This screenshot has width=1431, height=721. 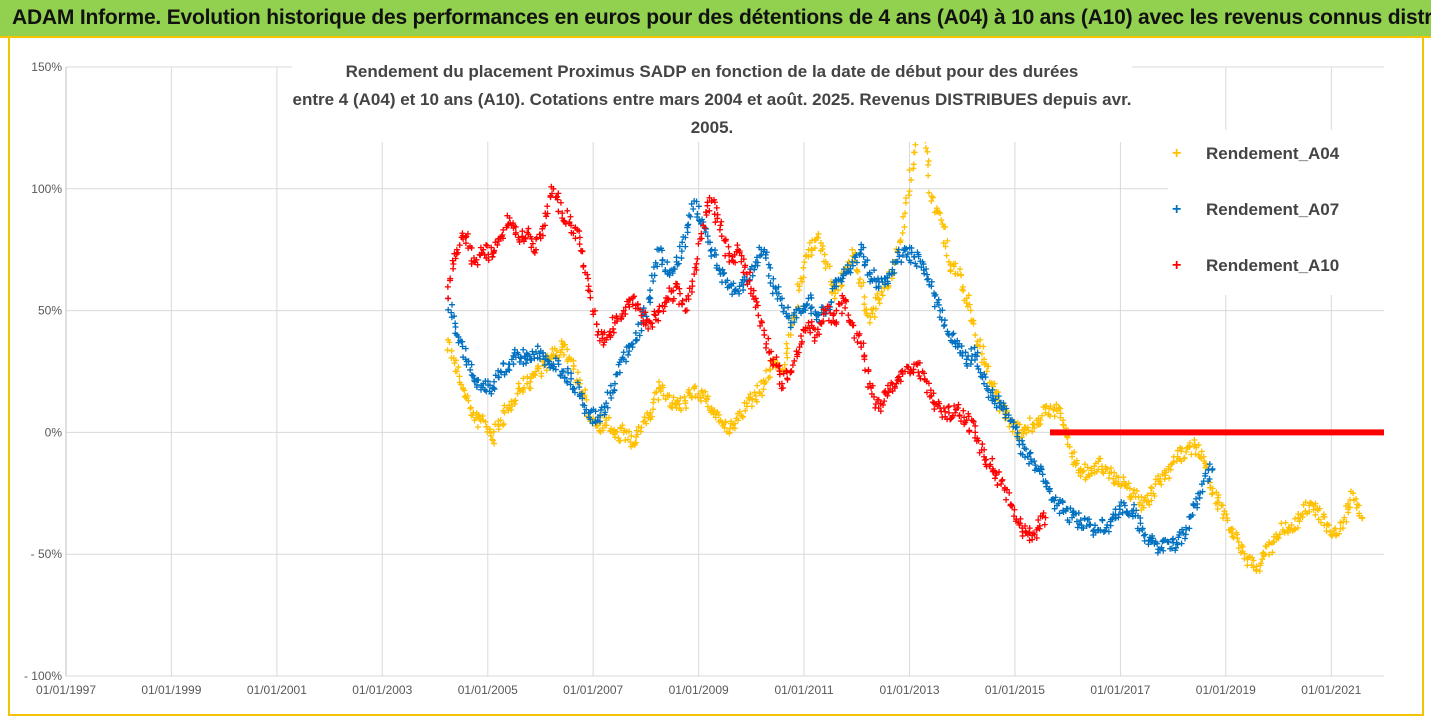 I want to click on legend-marker-a07: +, so click(x=1177, y=209).